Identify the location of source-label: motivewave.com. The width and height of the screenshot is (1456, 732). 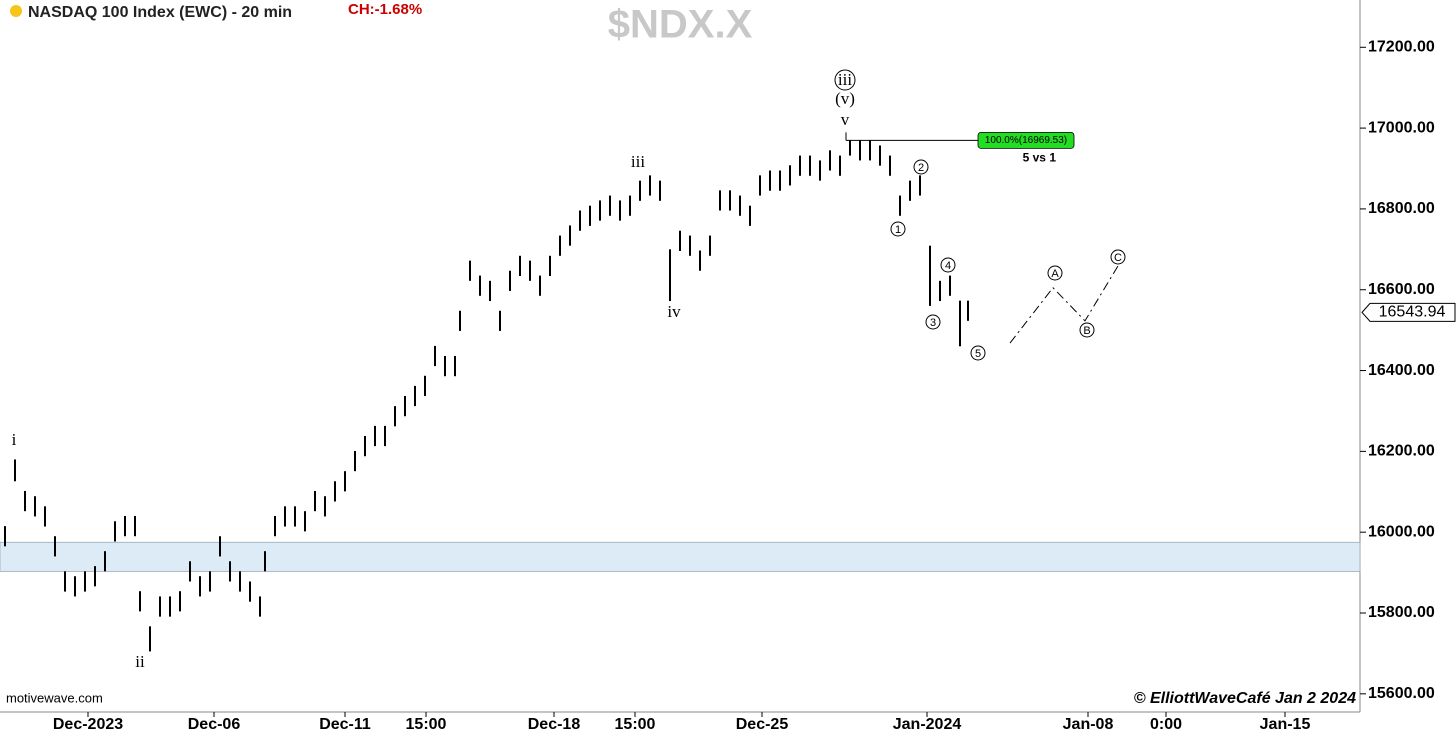
(54, 697).